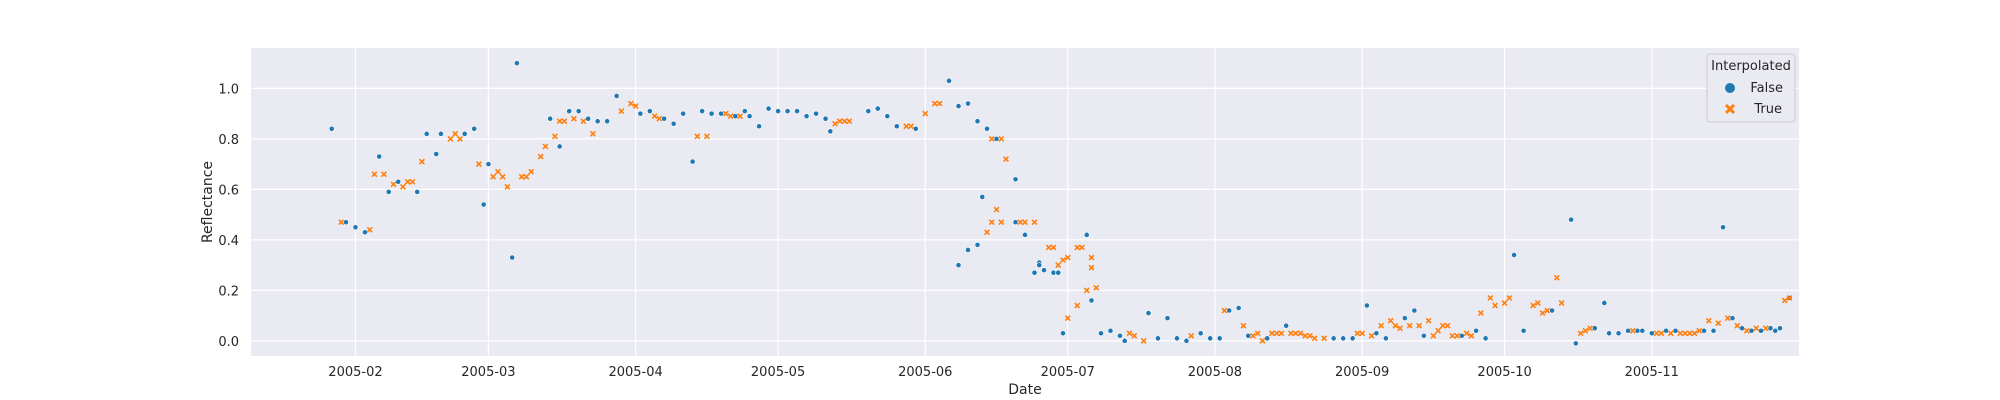 The height and width of the screenshot is (400, 2000). I want to click on legend-marker-true, so click(1730, 109).